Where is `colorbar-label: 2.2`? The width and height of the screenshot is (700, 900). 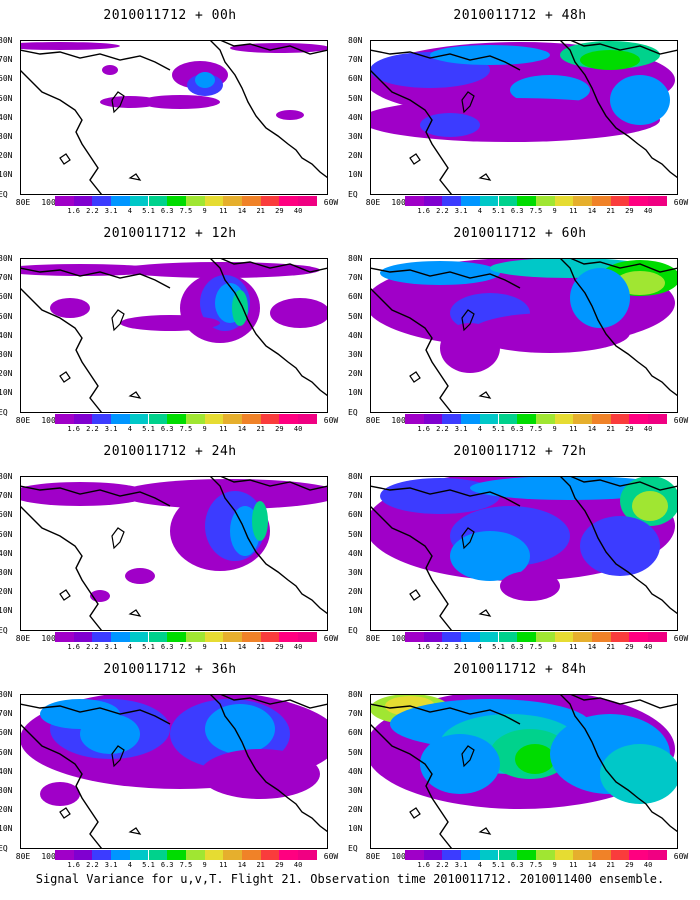
colorbar-label: 2.2 is located at coordinates (92, 211).